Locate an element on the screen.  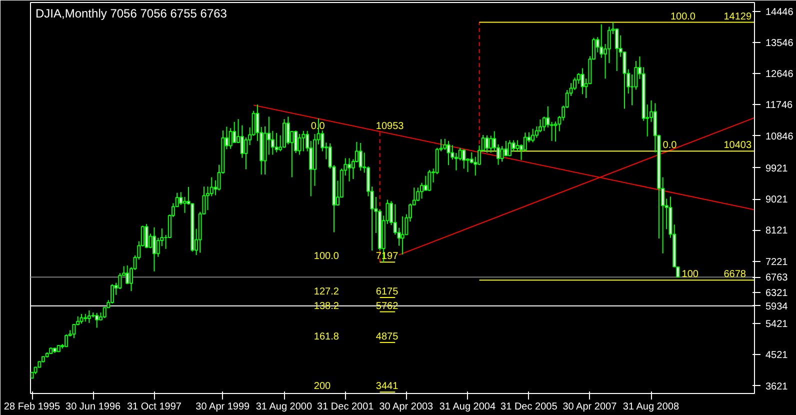
annotation: 10403 is located at coordinates (738, 146).